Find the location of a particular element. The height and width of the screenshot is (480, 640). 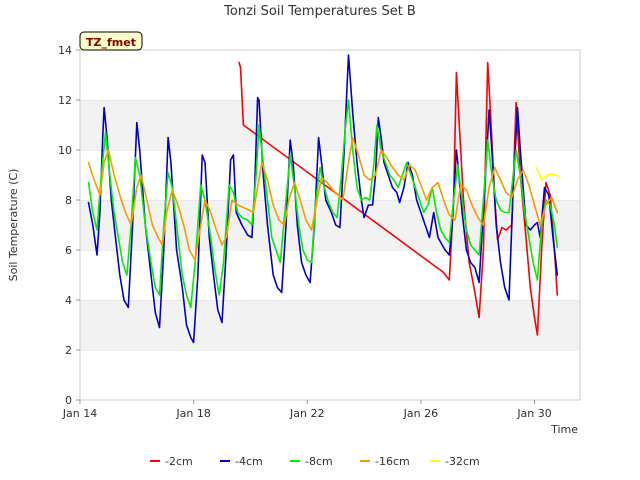

legend-label: -2cm is located at coordinates (179, 461).